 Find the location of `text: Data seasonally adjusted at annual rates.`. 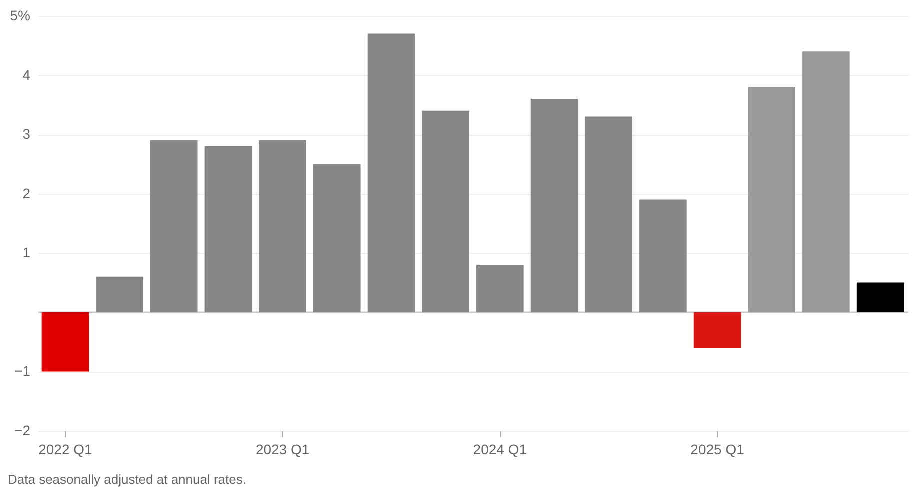

text: Data seasonally adjusted at annual rates. is located at coordinates (127, 479).